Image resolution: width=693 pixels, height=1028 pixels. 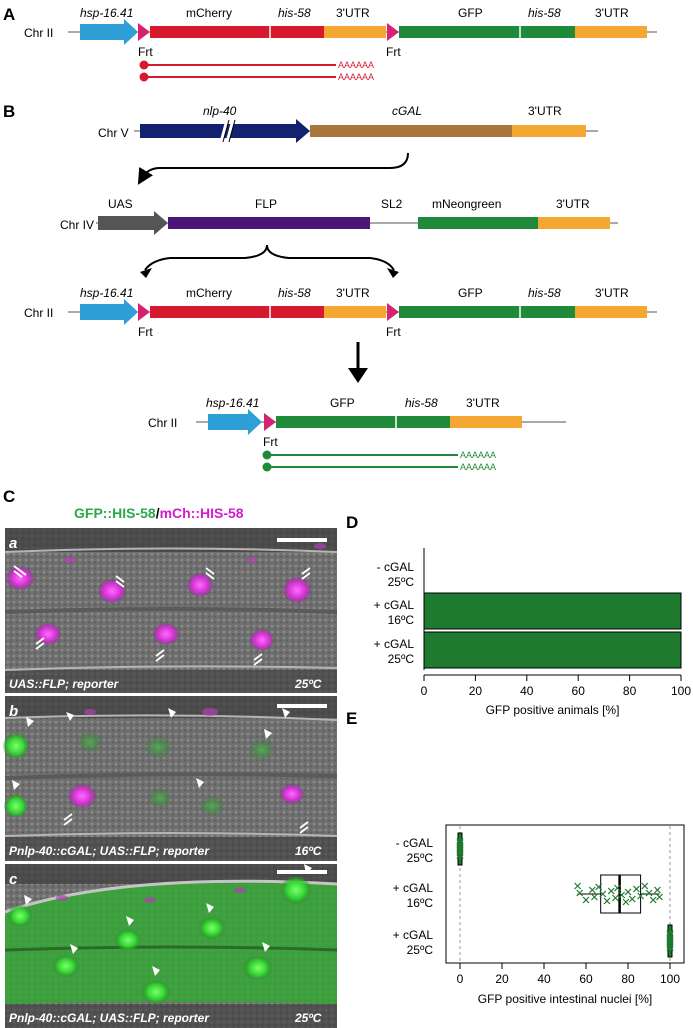 What do you see at coordinates (77, 225) in the screenshot?
I see `panel-b-chrIV: Chr IV` at bounding box center [77, 225].